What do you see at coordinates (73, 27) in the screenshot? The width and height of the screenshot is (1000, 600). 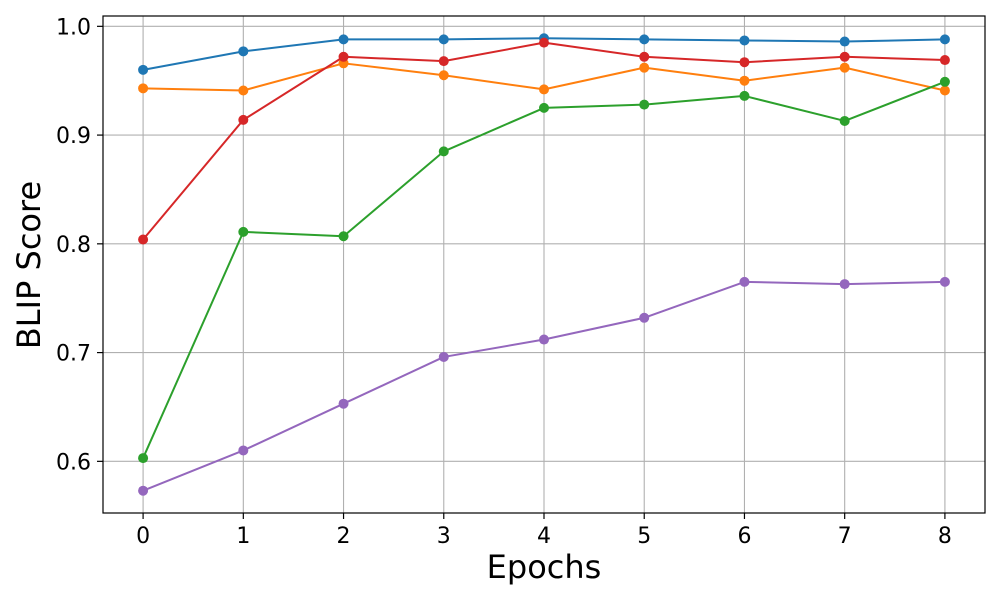 I see `y-tick-label: 1.0` at bounding box center [73, 27].